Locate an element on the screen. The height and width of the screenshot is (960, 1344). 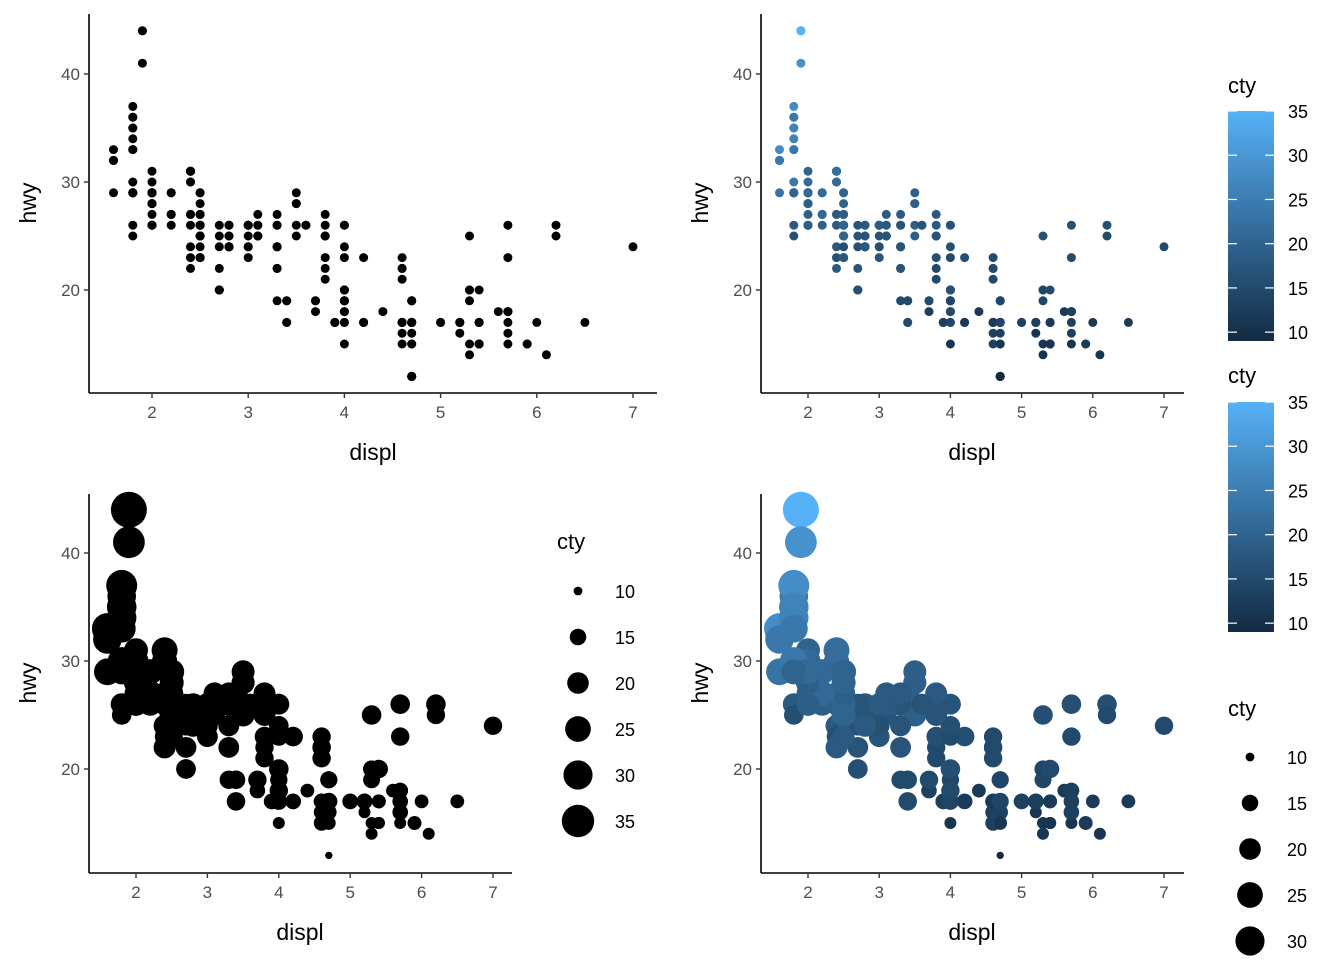
legend-title: cty is located at coordinates (1242, 85).